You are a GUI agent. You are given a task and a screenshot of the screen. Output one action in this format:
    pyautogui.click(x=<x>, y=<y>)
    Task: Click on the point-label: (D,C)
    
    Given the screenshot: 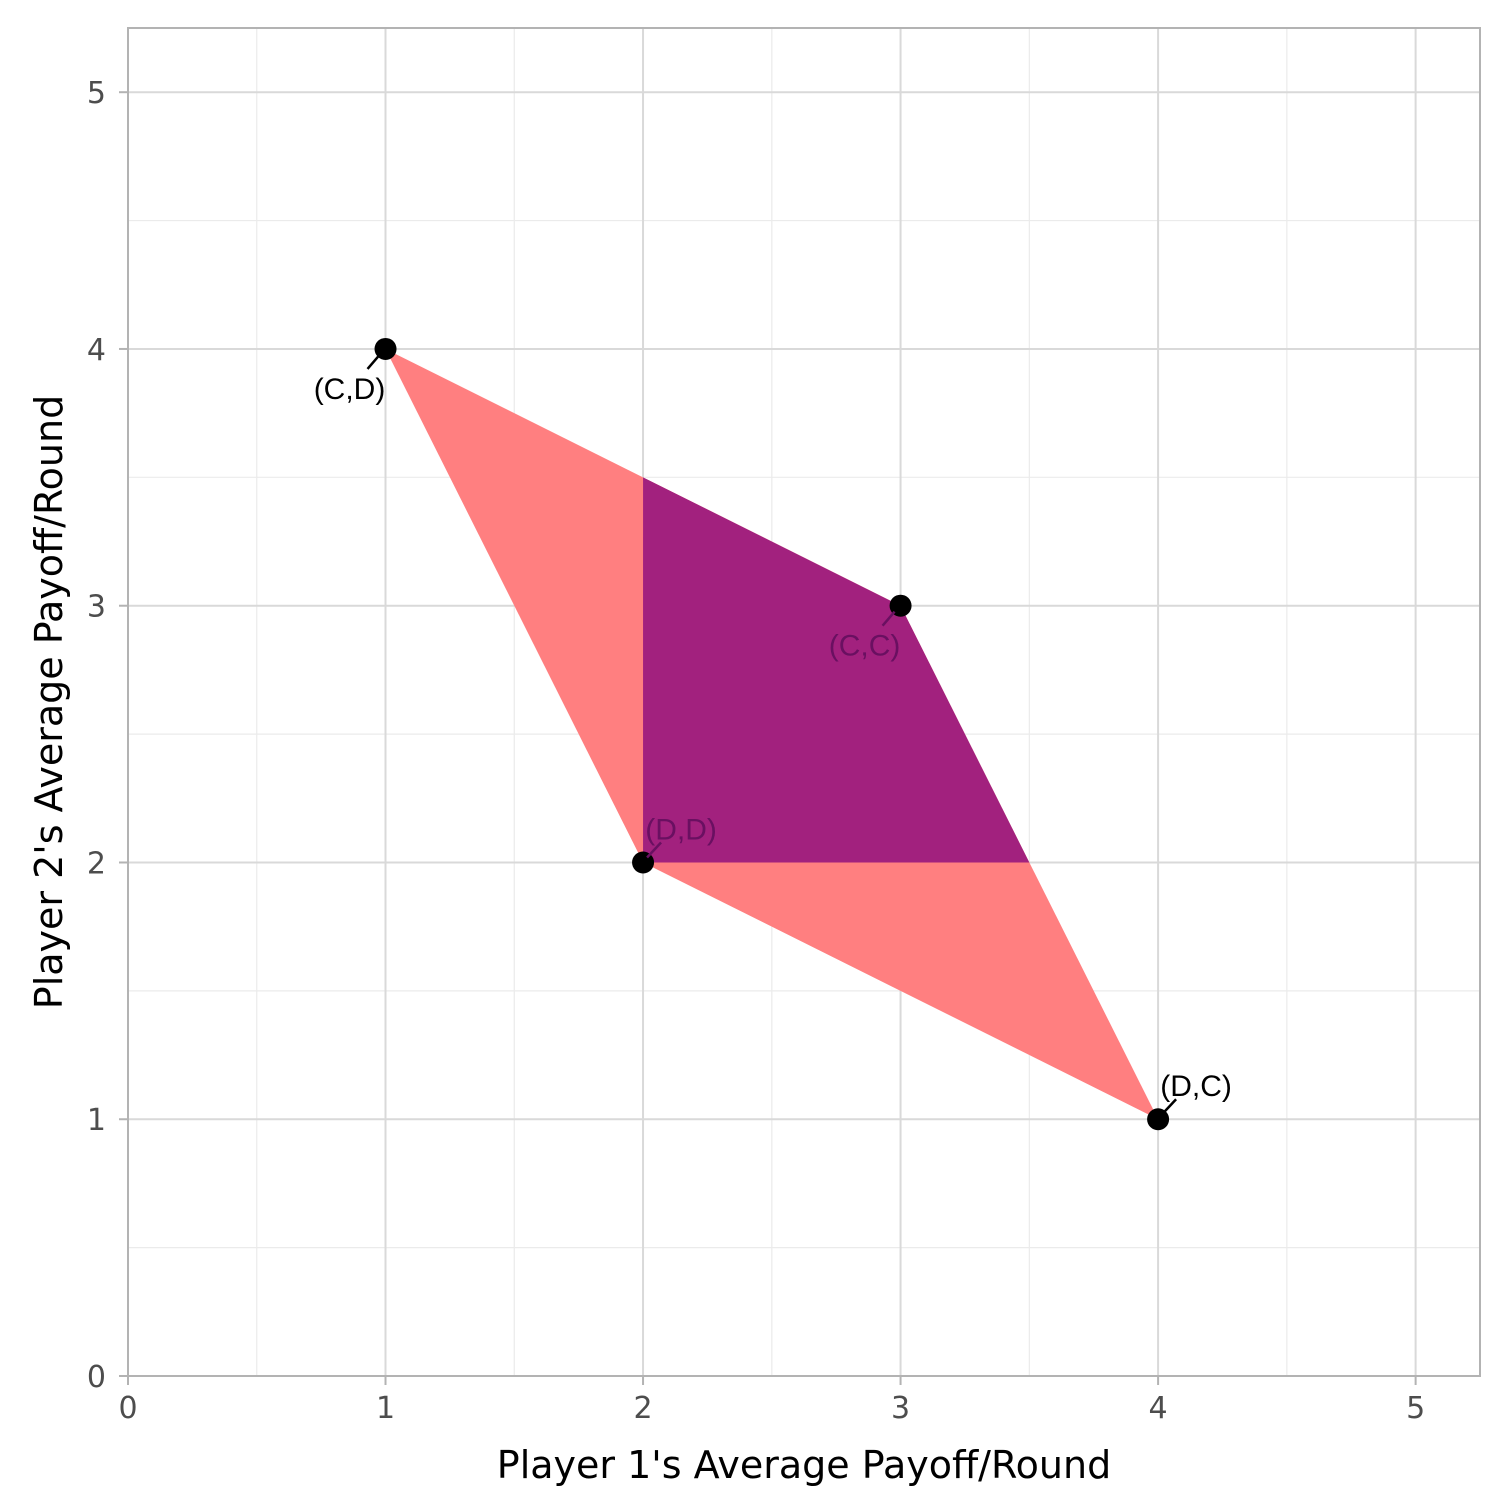 What is the action you would take?
    pyautogui.click(x=1196, y=1086)
    